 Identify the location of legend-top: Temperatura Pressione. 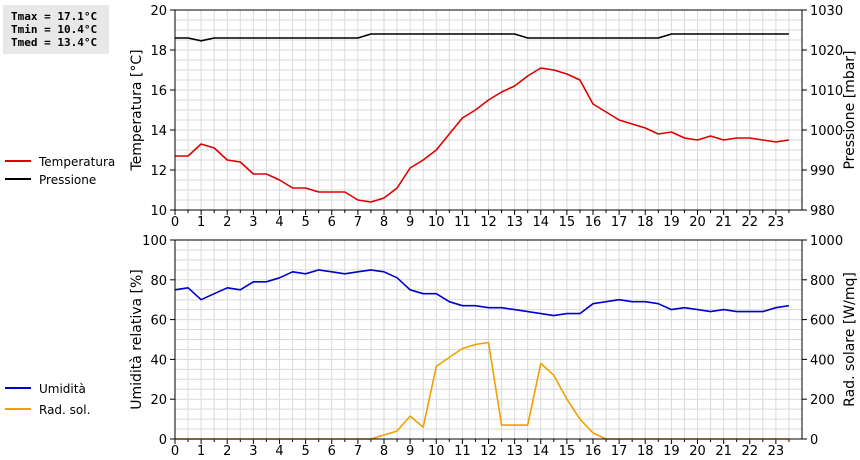
(60, 171).